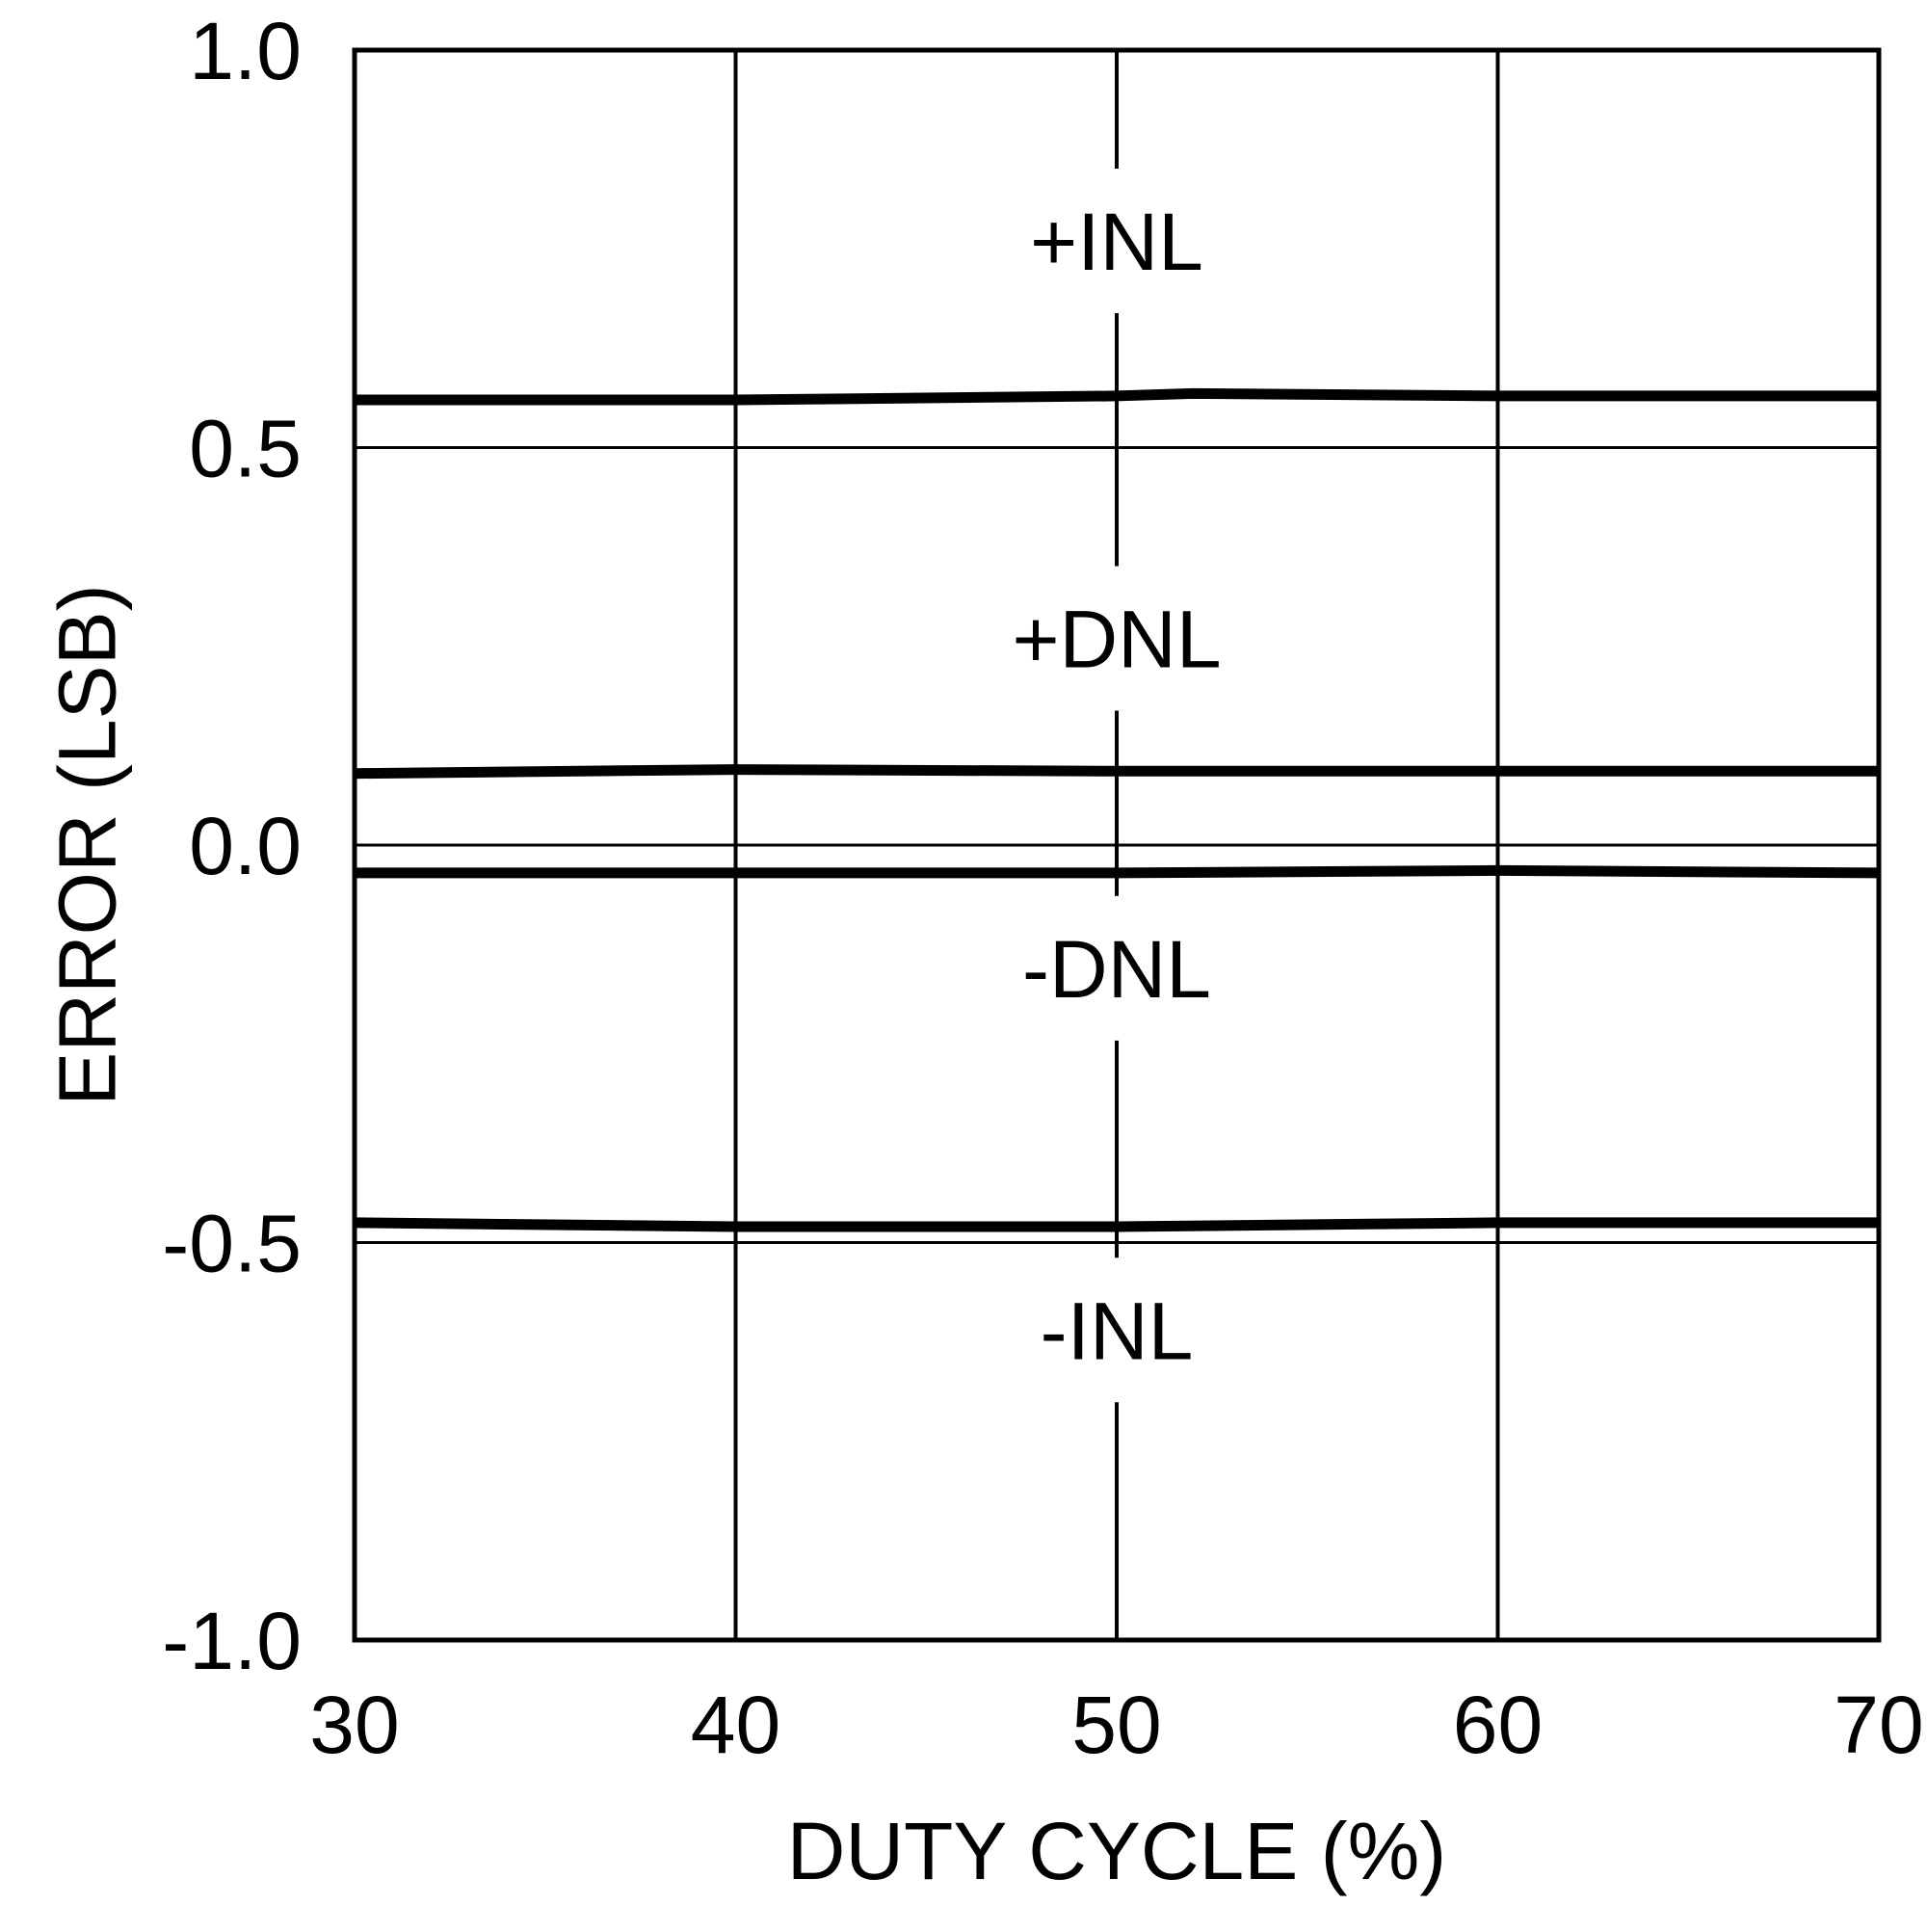 This screenshot has width=1927, height=1932. What do you see at coordinates (1116, 786) in the screenshot?
I see `series-label-layer: +INL +DNL -DNL -INL` at bounding box center [1116, 786].